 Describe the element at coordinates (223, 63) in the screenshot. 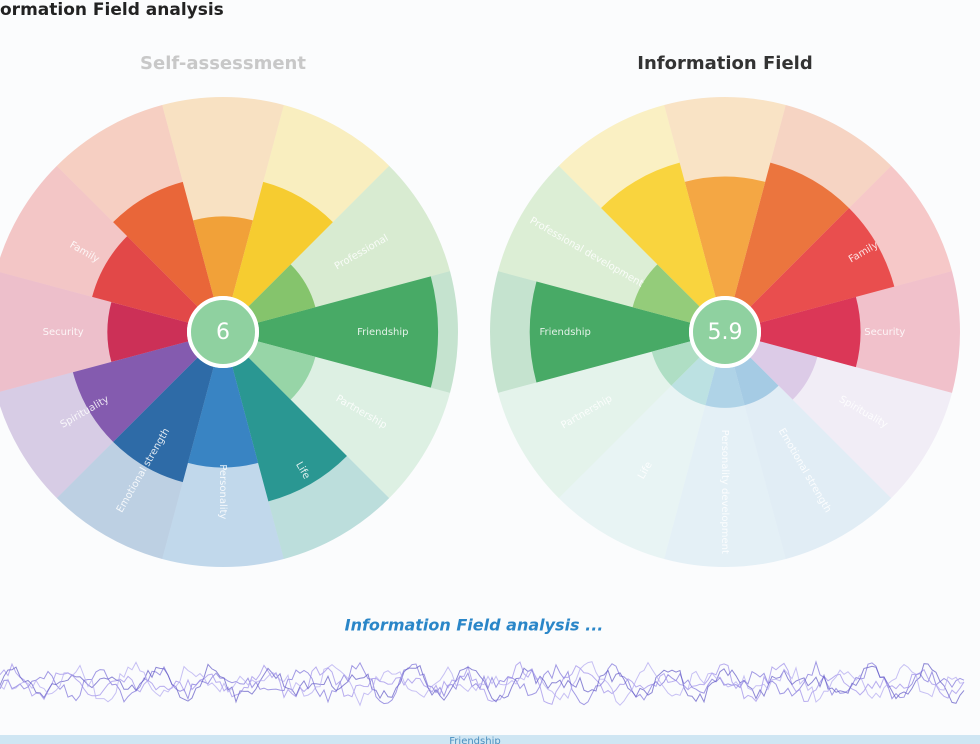

I see `wheel-title: Self-assessment` at that location.